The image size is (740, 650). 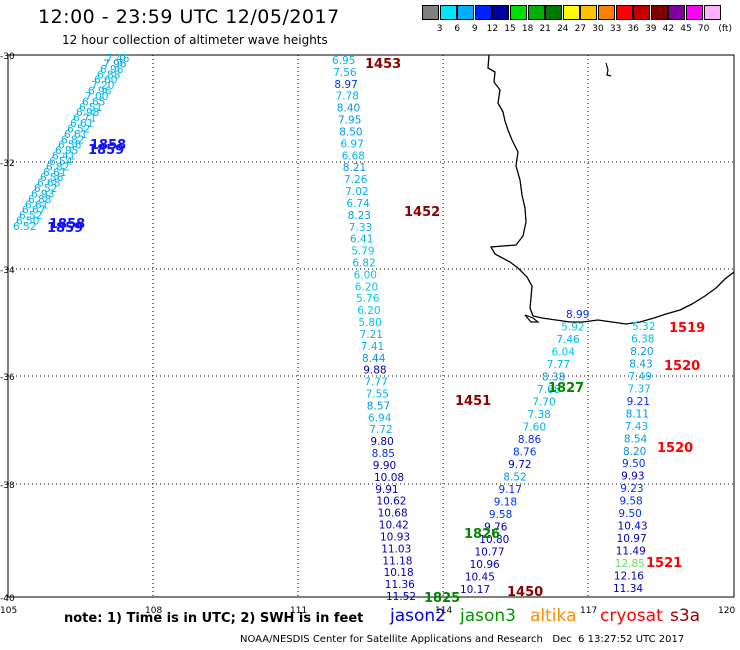 What do you see at coordinates (588, 611) in the screenshot?
I see `x-tick-label: 117` at bounding box center [588, 611].